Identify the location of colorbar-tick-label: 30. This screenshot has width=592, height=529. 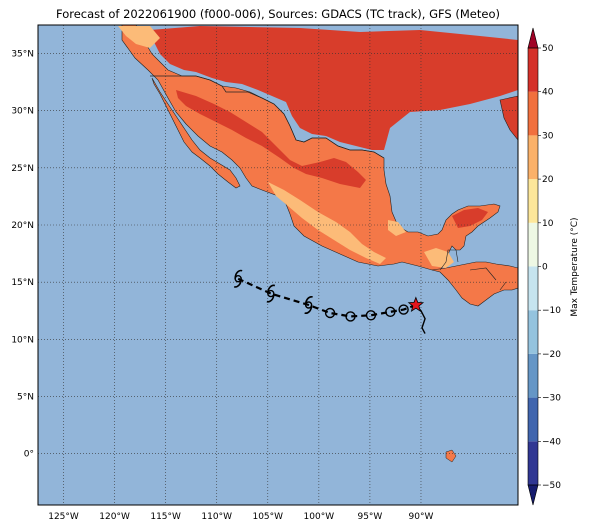
(548, 136).